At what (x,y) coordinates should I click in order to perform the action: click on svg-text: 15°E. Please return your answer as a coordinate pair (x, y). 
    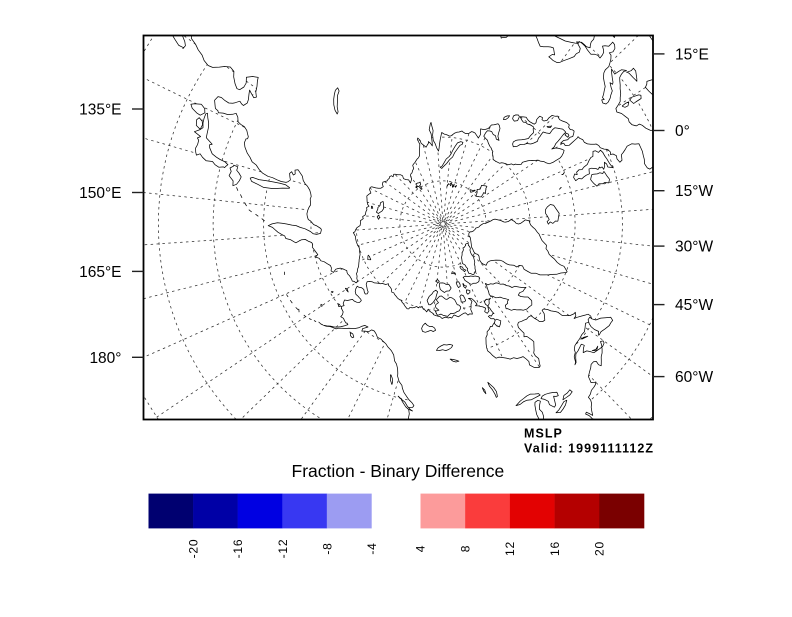
    Looking at the image, I should click on (692, 54).